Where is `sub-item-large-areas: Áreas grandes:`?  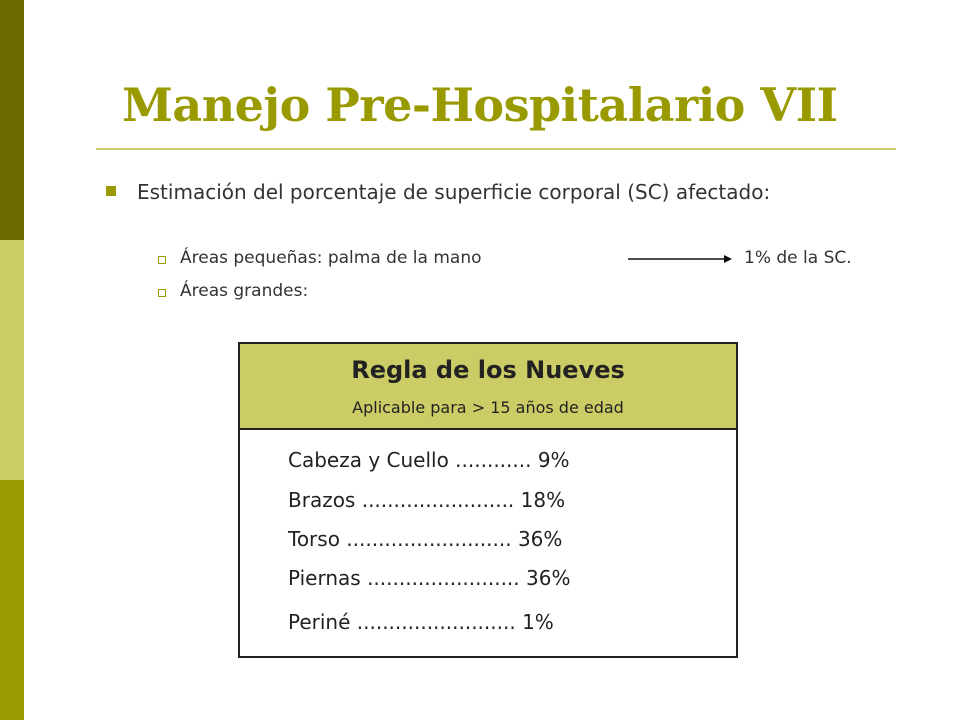 sub-item-large-areas: Áreas grandes: is located at coordinates (244, 291).